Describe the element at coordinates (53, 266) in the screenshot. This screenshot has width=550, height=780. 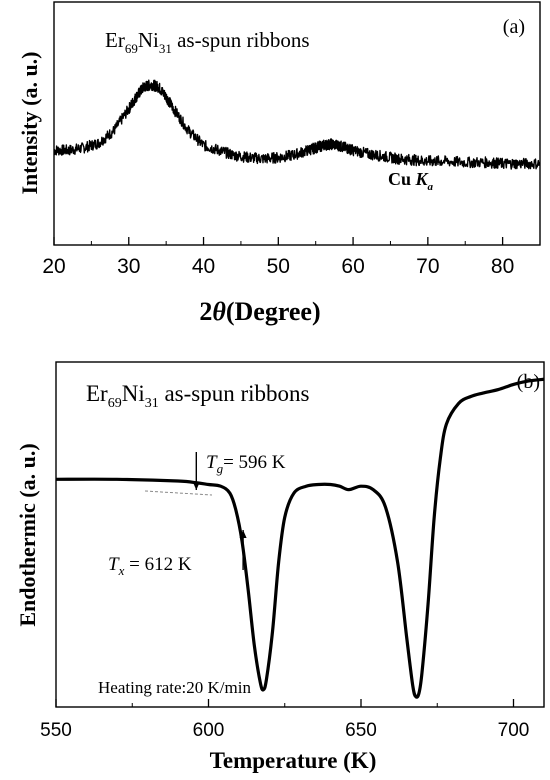
I see `panel-a-x-tick-label: 20` at that location.